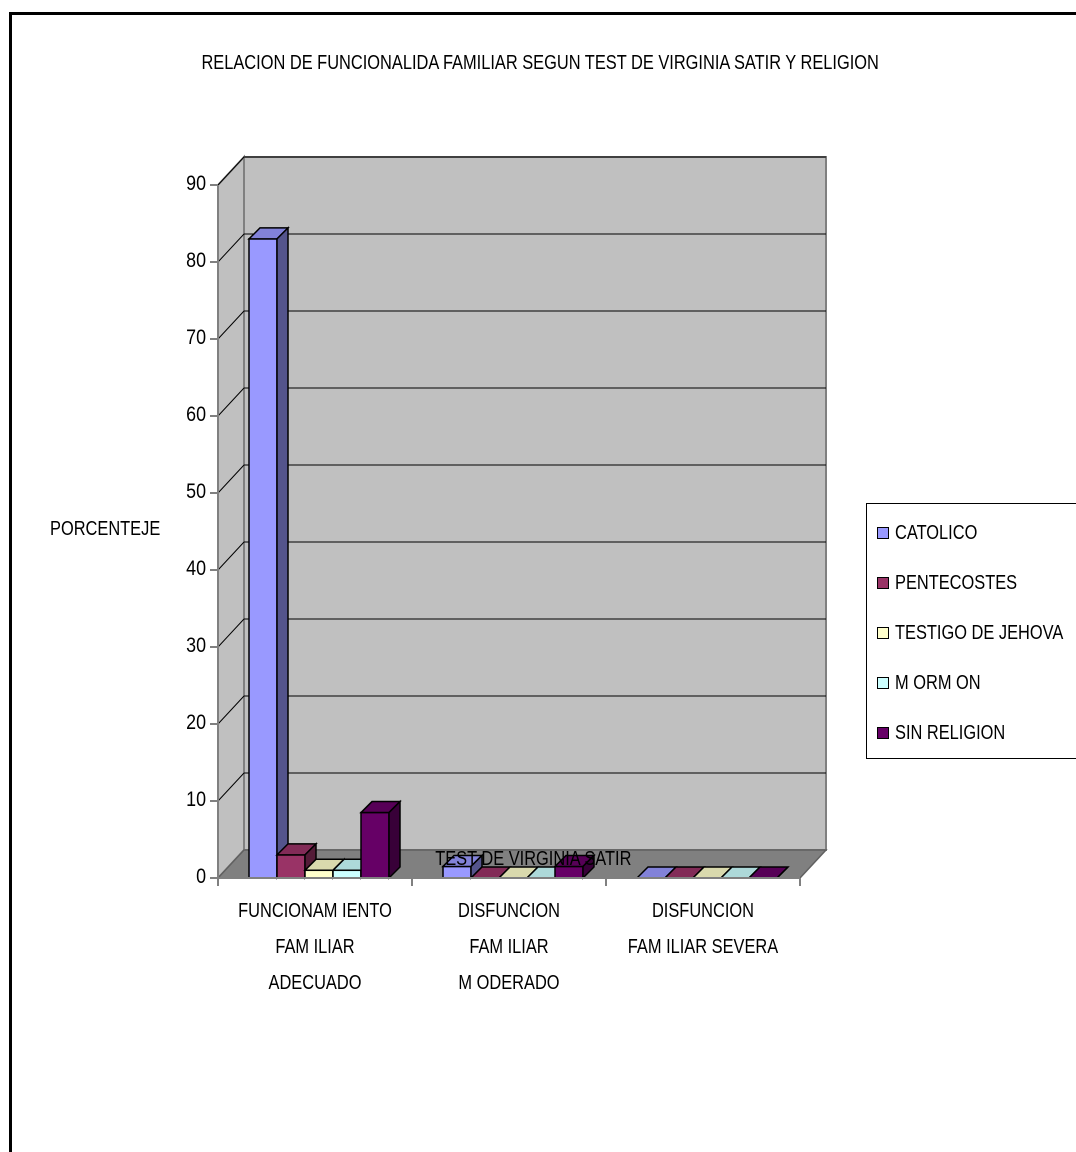 This screenshot has width=1076, height=1152. I want to click on x-axis-label: TEST DE VIRGINIA SATIR, so click(533, 859).